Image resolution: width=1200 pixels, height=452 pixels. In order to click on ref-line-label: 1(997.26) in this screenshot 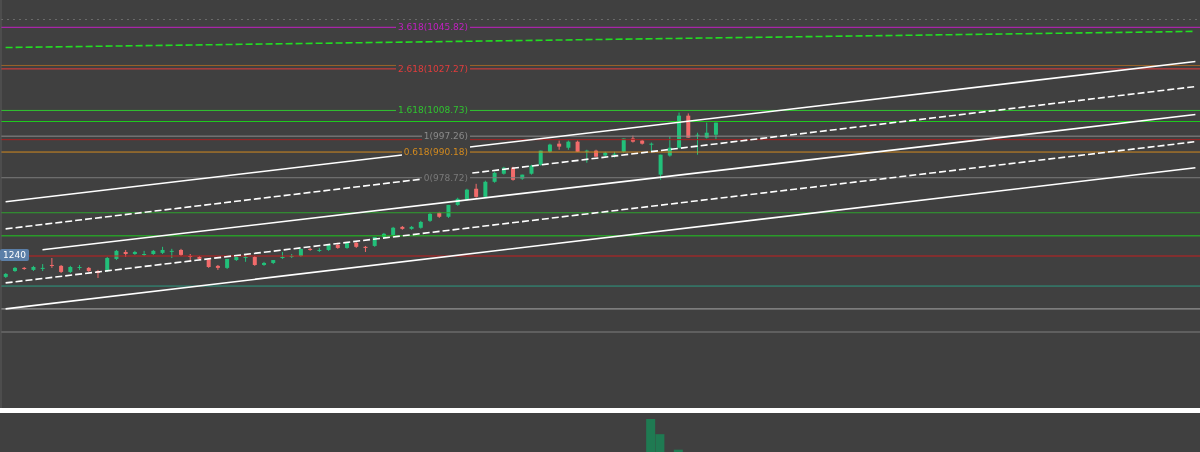, I will do `click(445, 136)`.